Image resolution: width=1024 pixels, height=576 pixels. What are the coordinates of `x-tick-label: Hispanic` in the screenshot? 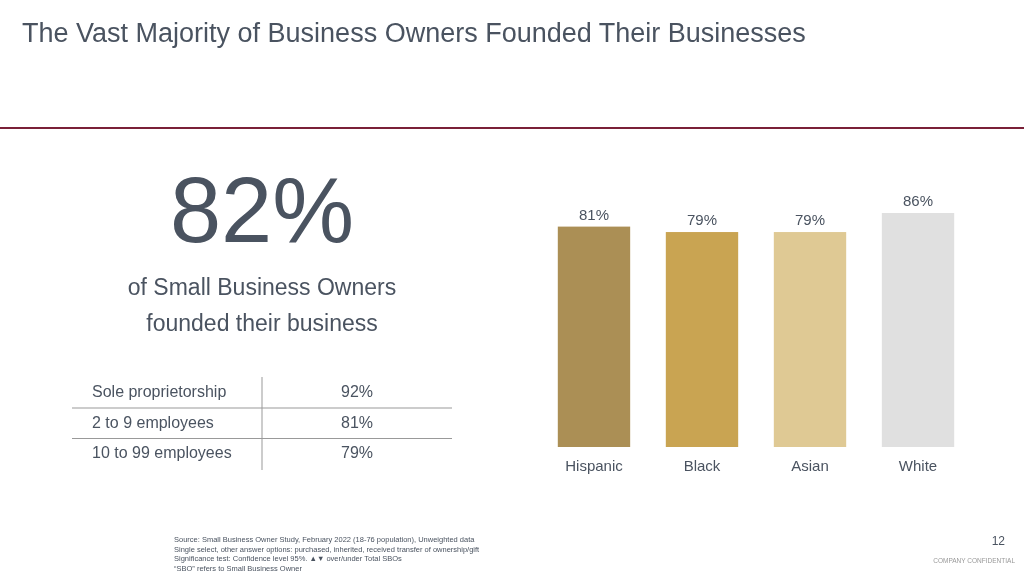 It's located at (594, 465).